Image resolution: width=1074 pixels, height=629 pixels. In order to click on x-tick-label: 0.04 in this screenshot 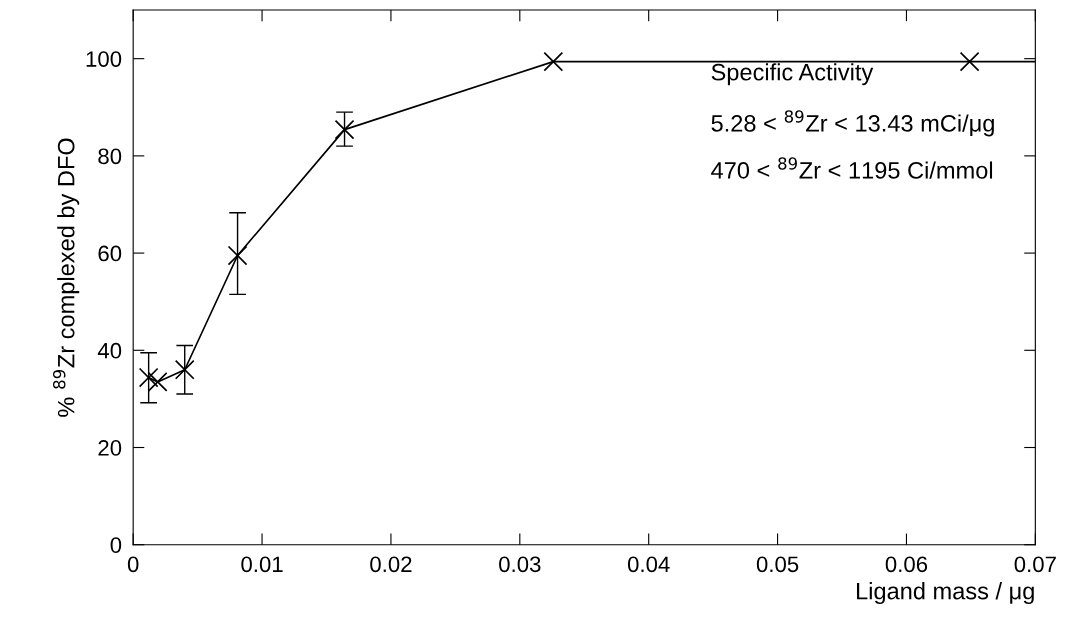, I will do `click(648, 564)`.